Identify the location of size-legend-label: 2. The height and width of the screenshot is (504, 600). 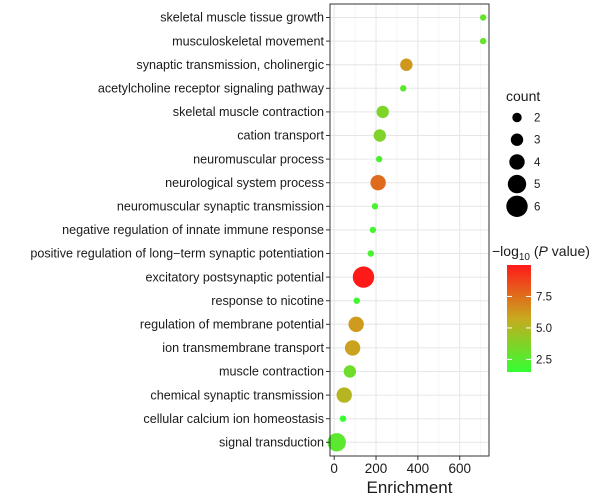
(537, 119).